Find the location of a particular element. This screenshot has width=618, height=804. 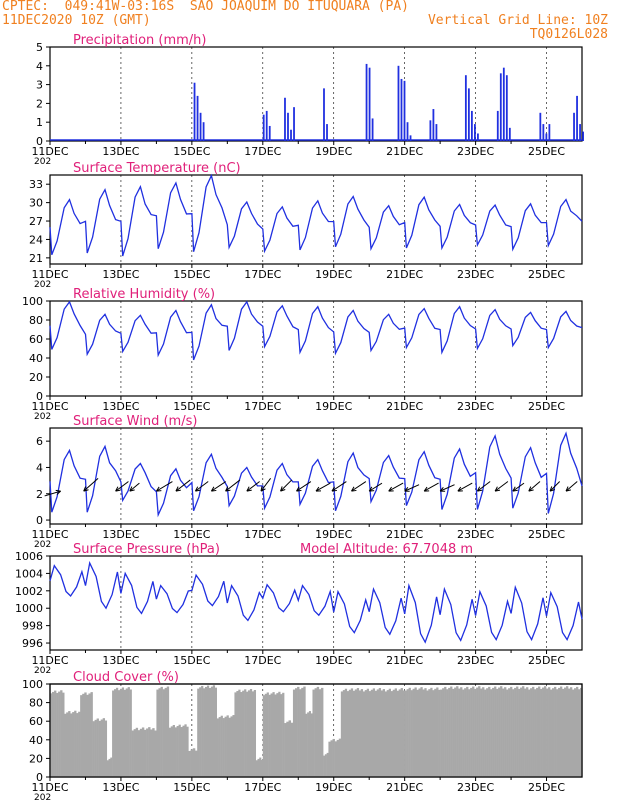

y-tick-label: 30 is located at coordinates (36, 203).